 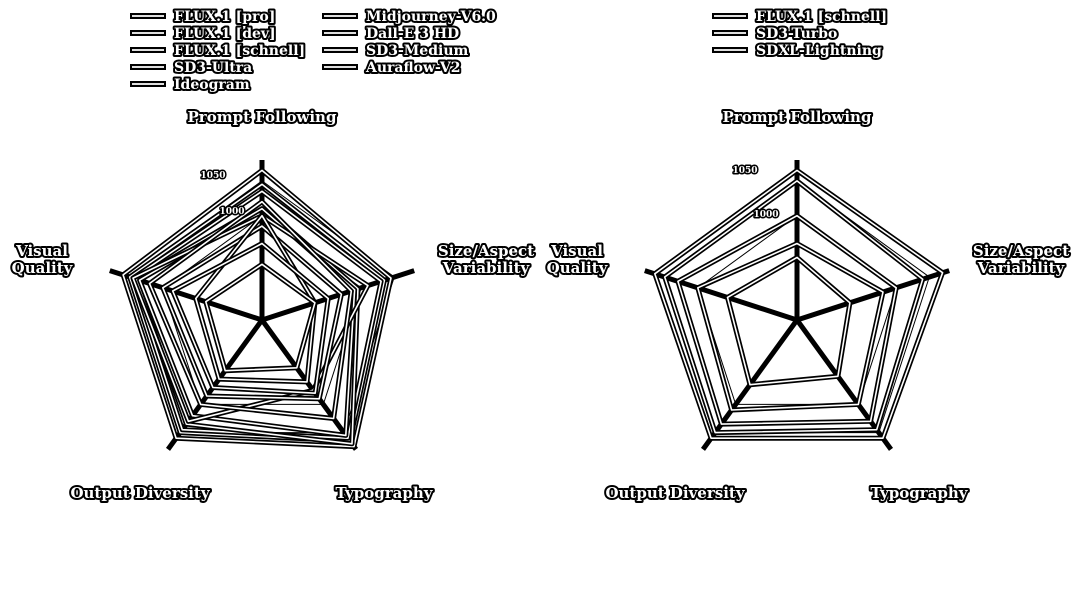 I want to click on legend-label: SD3-Medium, so click(x=417, y=51).